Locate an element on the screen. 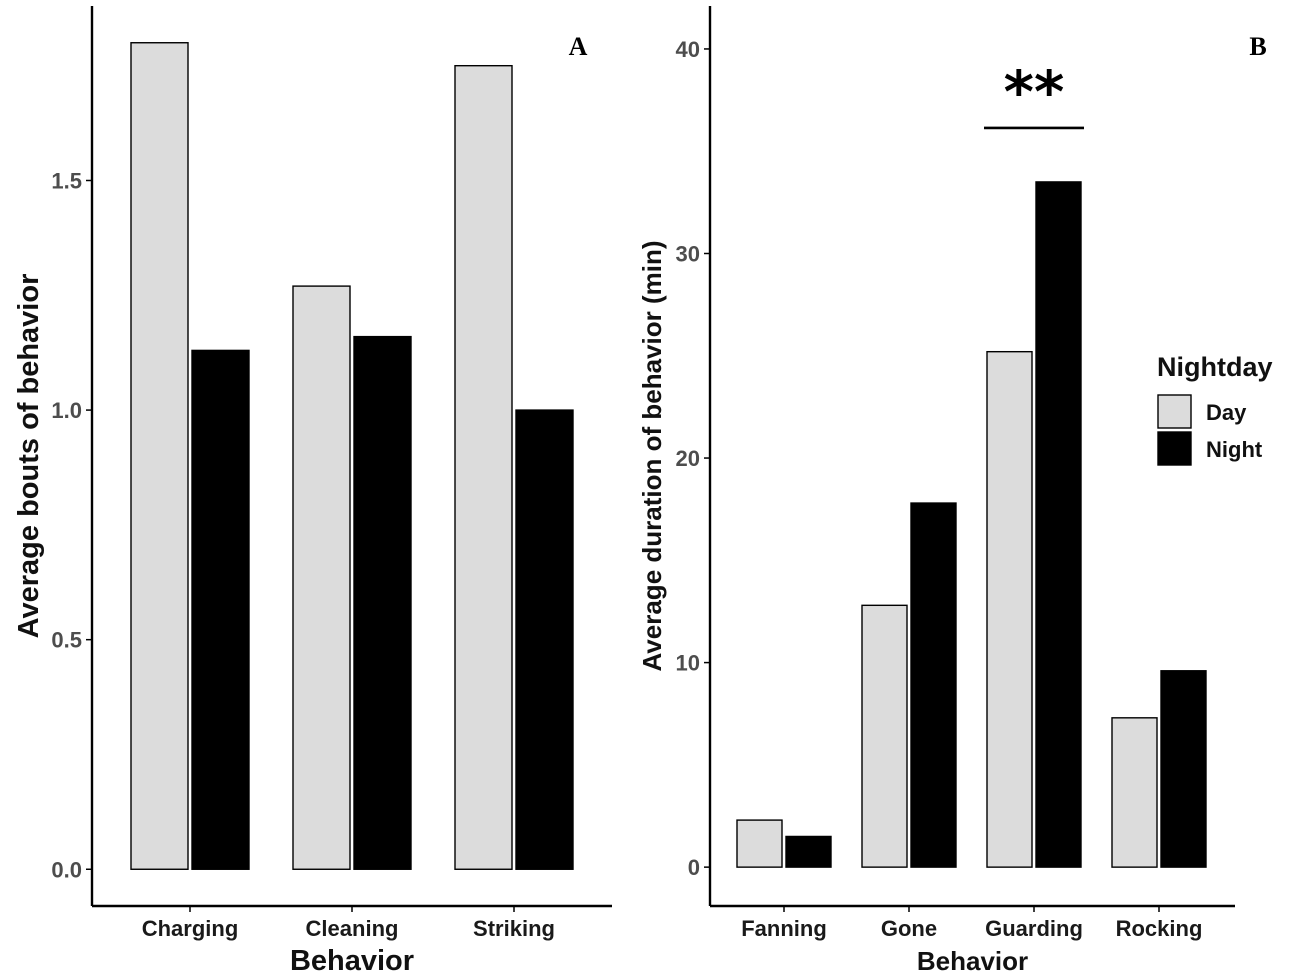 This screenshot has height=980, width=1304. panel-a-bar-day-charging is located at coordinates (159, 456).